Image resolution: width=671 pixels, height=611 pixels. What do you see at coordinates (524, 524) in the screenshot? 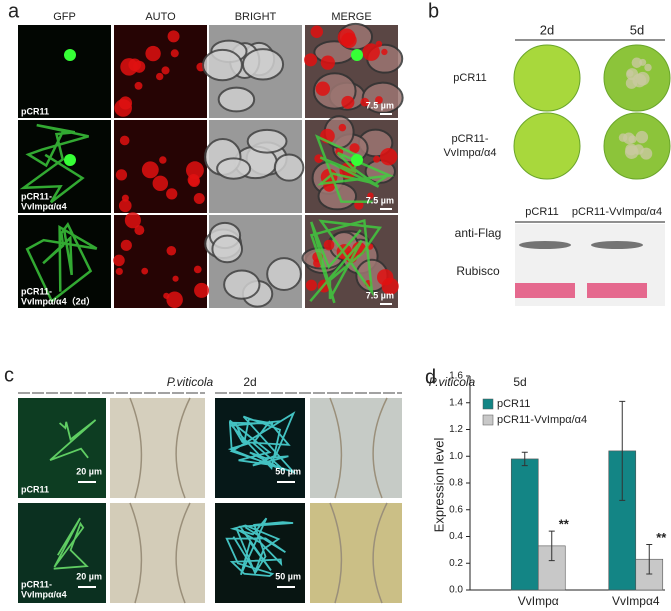
I see `bar` at bounding box center [524, 524].